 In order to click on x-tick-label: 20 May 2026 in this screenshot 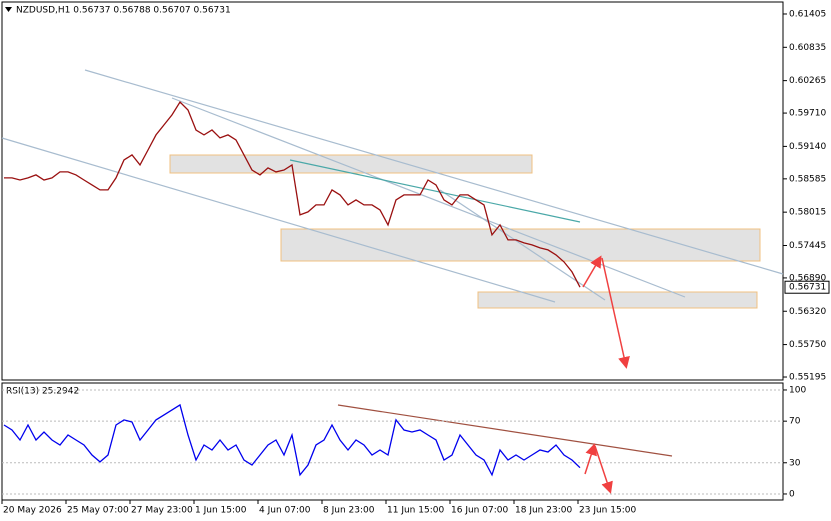, I will do `click(32, 511)`.